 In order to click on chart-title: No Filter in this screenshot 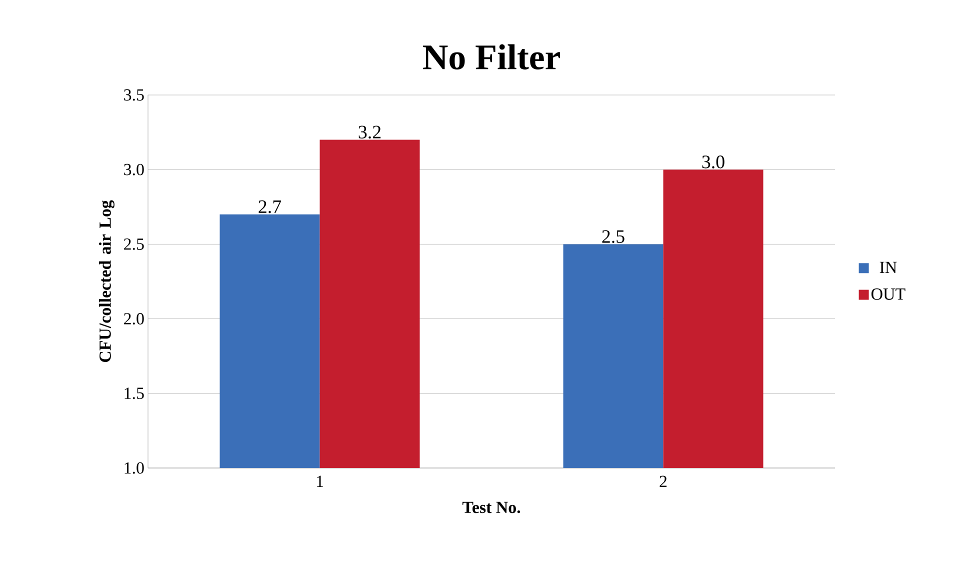, I will do `click(491, 57)`.